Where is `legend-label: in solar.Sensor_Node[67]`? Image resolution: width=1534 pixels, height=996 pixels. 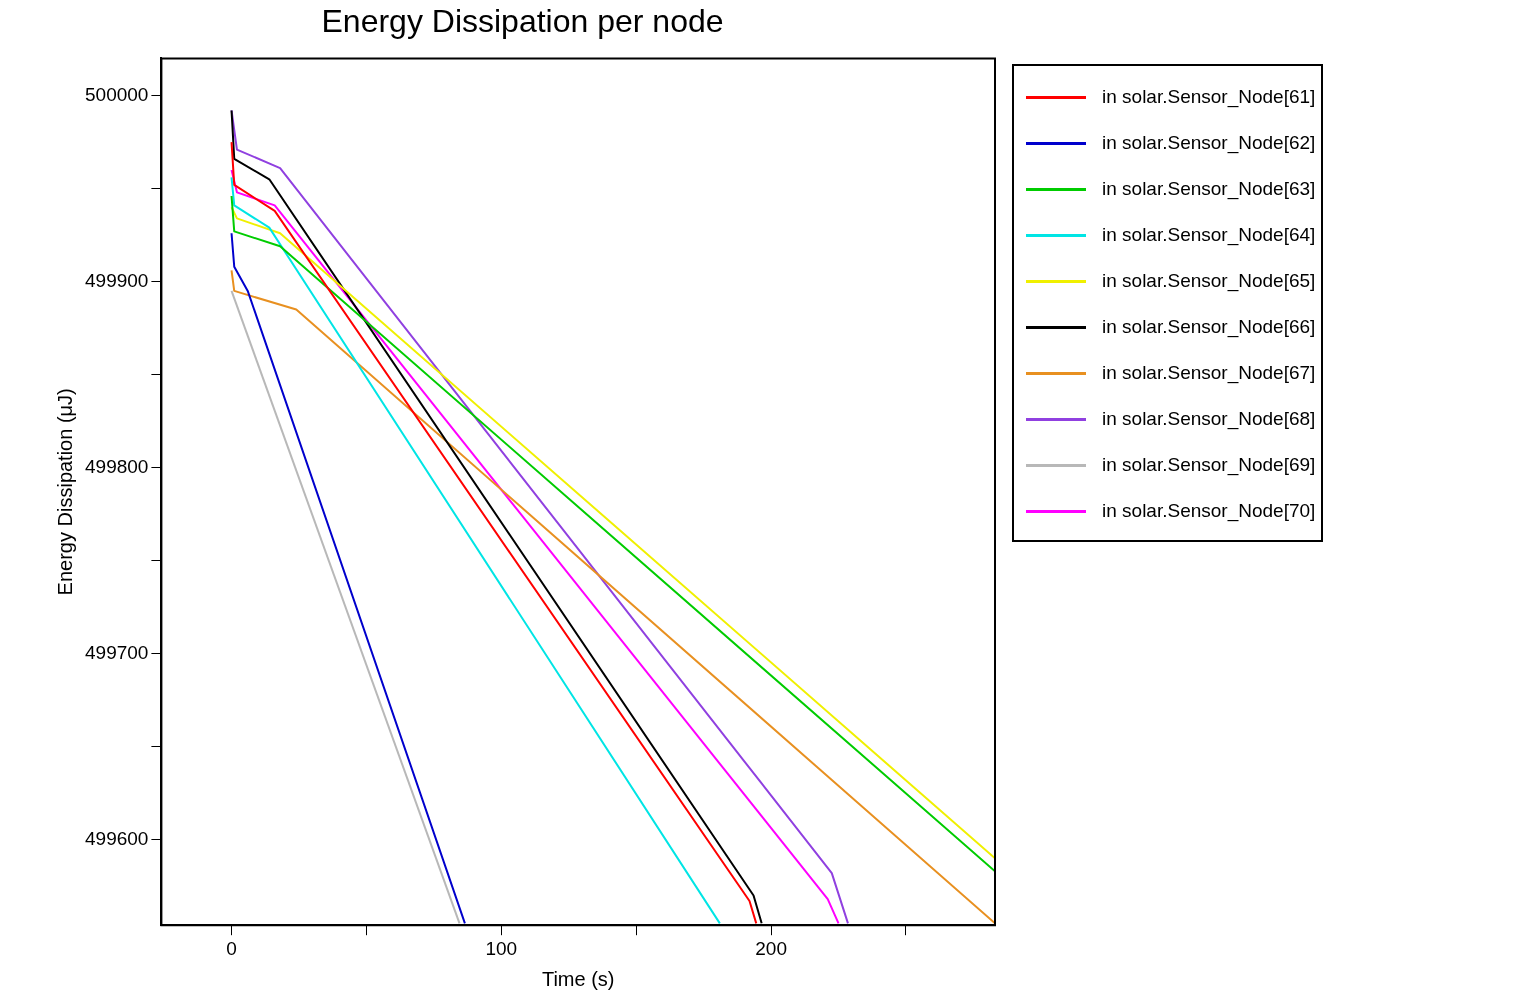 legend-label: in solar.Sensor_Node[67] is located at coordinates (1209, 373).